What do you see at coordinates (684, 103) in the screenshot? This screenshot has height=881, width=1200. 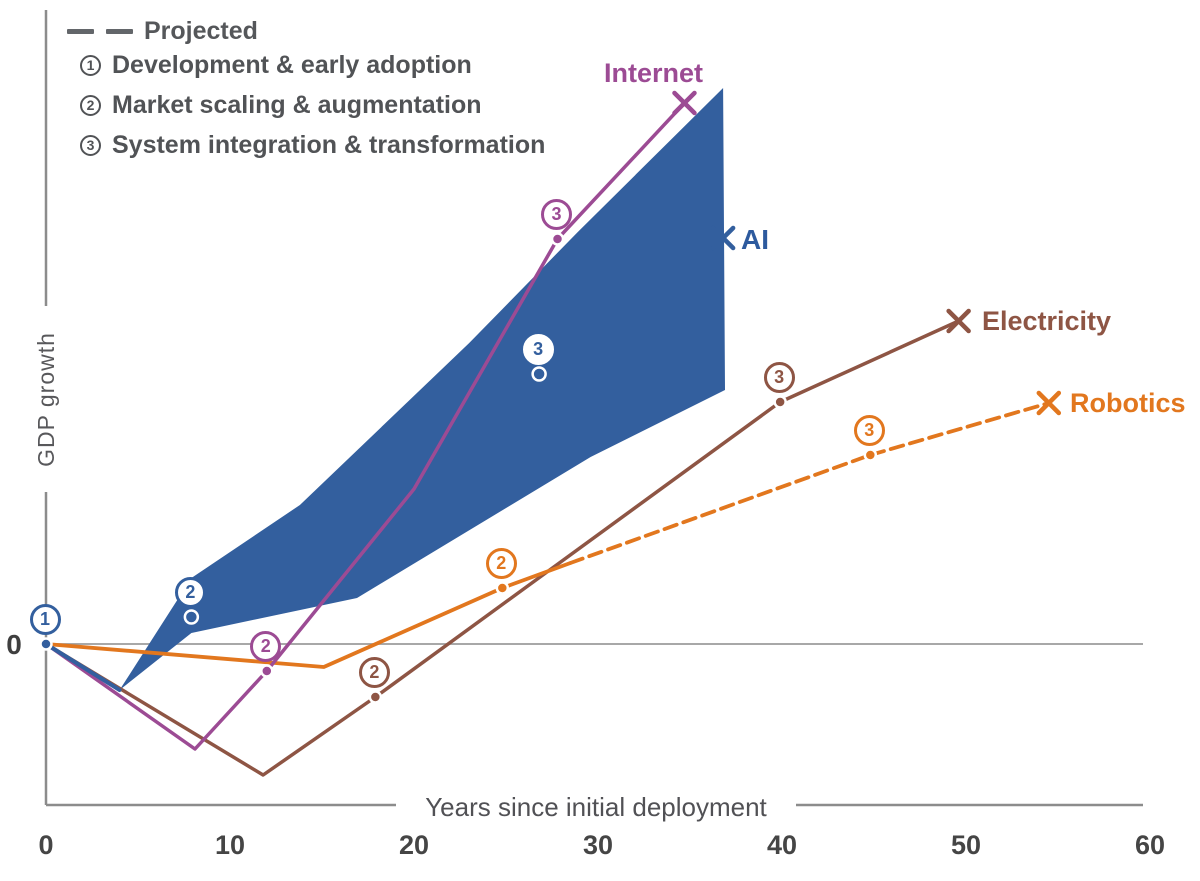 I see `internet-end-x-marker` at bounding box center [684, 103].